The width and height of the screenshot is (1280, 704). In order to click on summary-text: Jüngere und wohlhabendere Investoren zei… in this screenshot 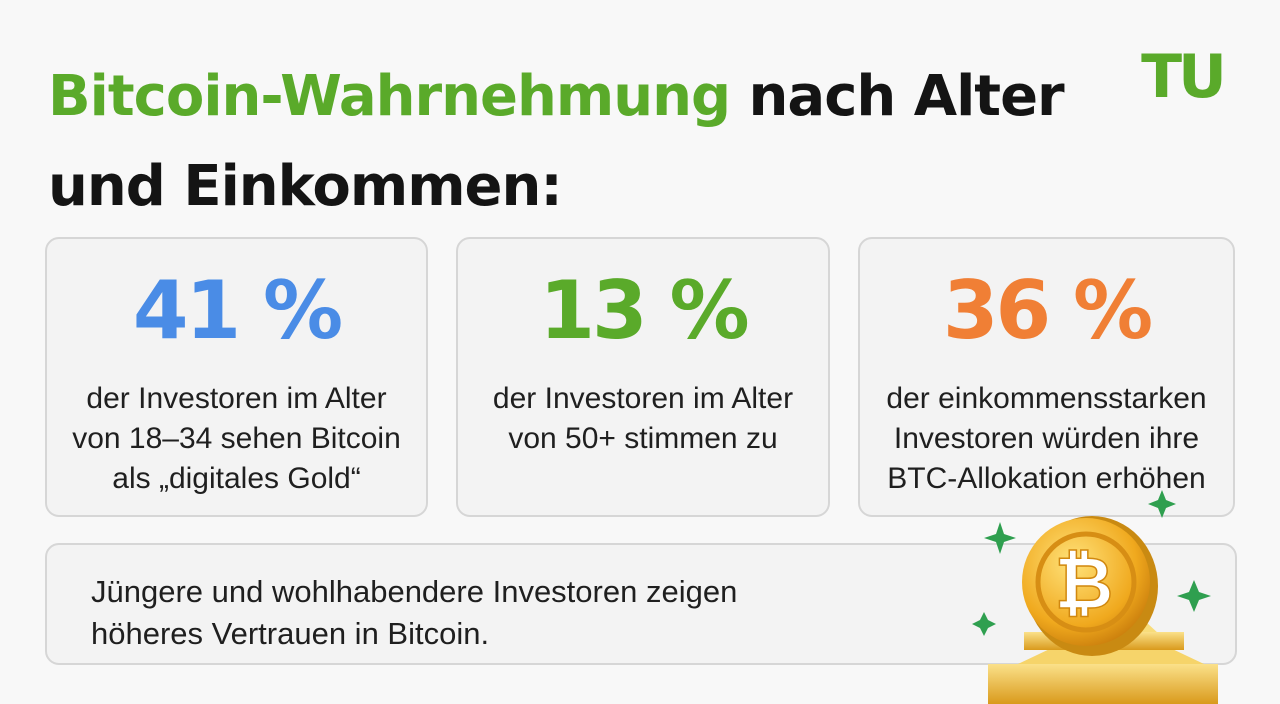, I will do `click(414, 612)`.